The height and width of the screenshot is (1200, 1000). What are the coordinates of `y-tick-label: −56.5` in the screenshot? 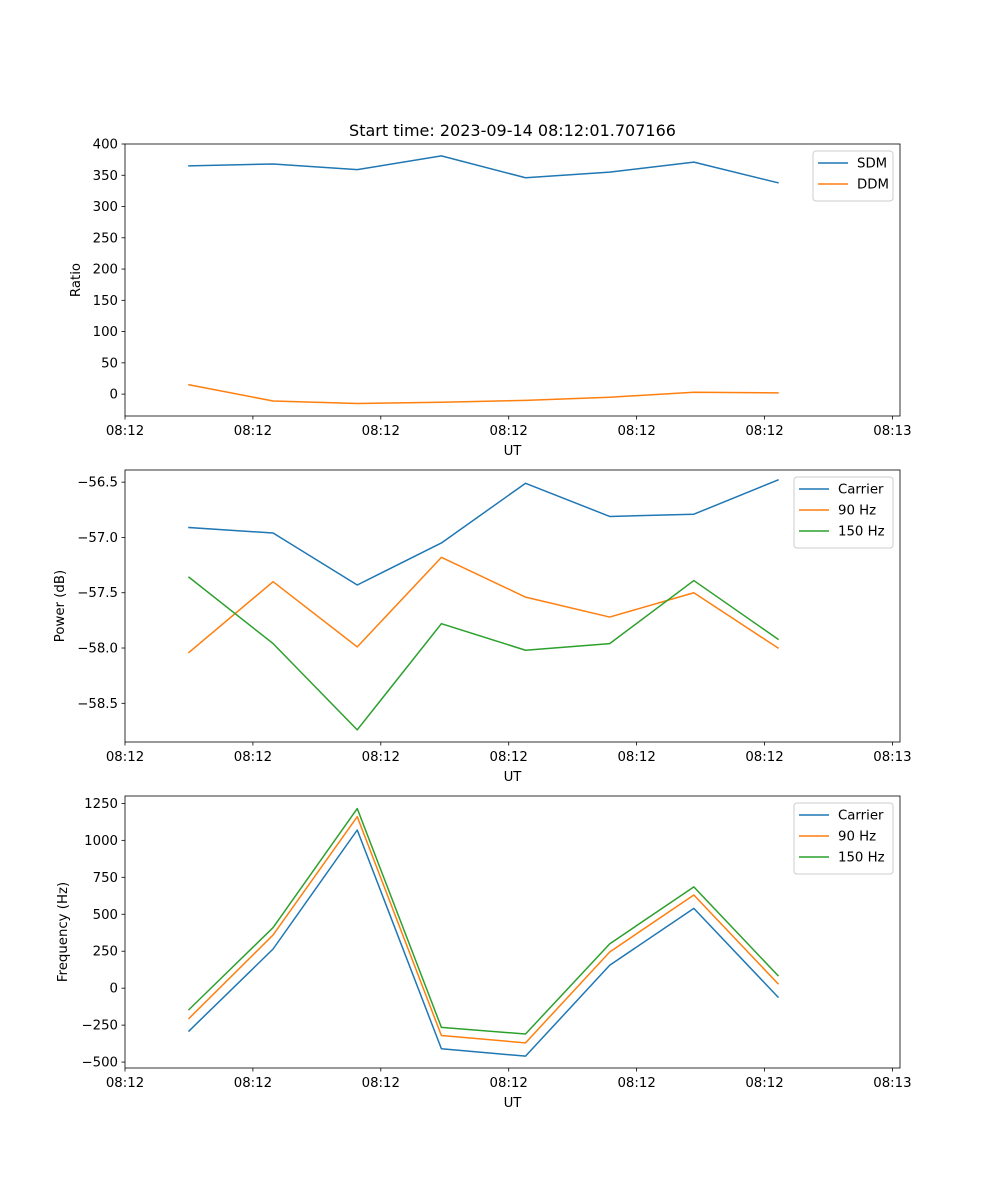 It's located at (97, 483).